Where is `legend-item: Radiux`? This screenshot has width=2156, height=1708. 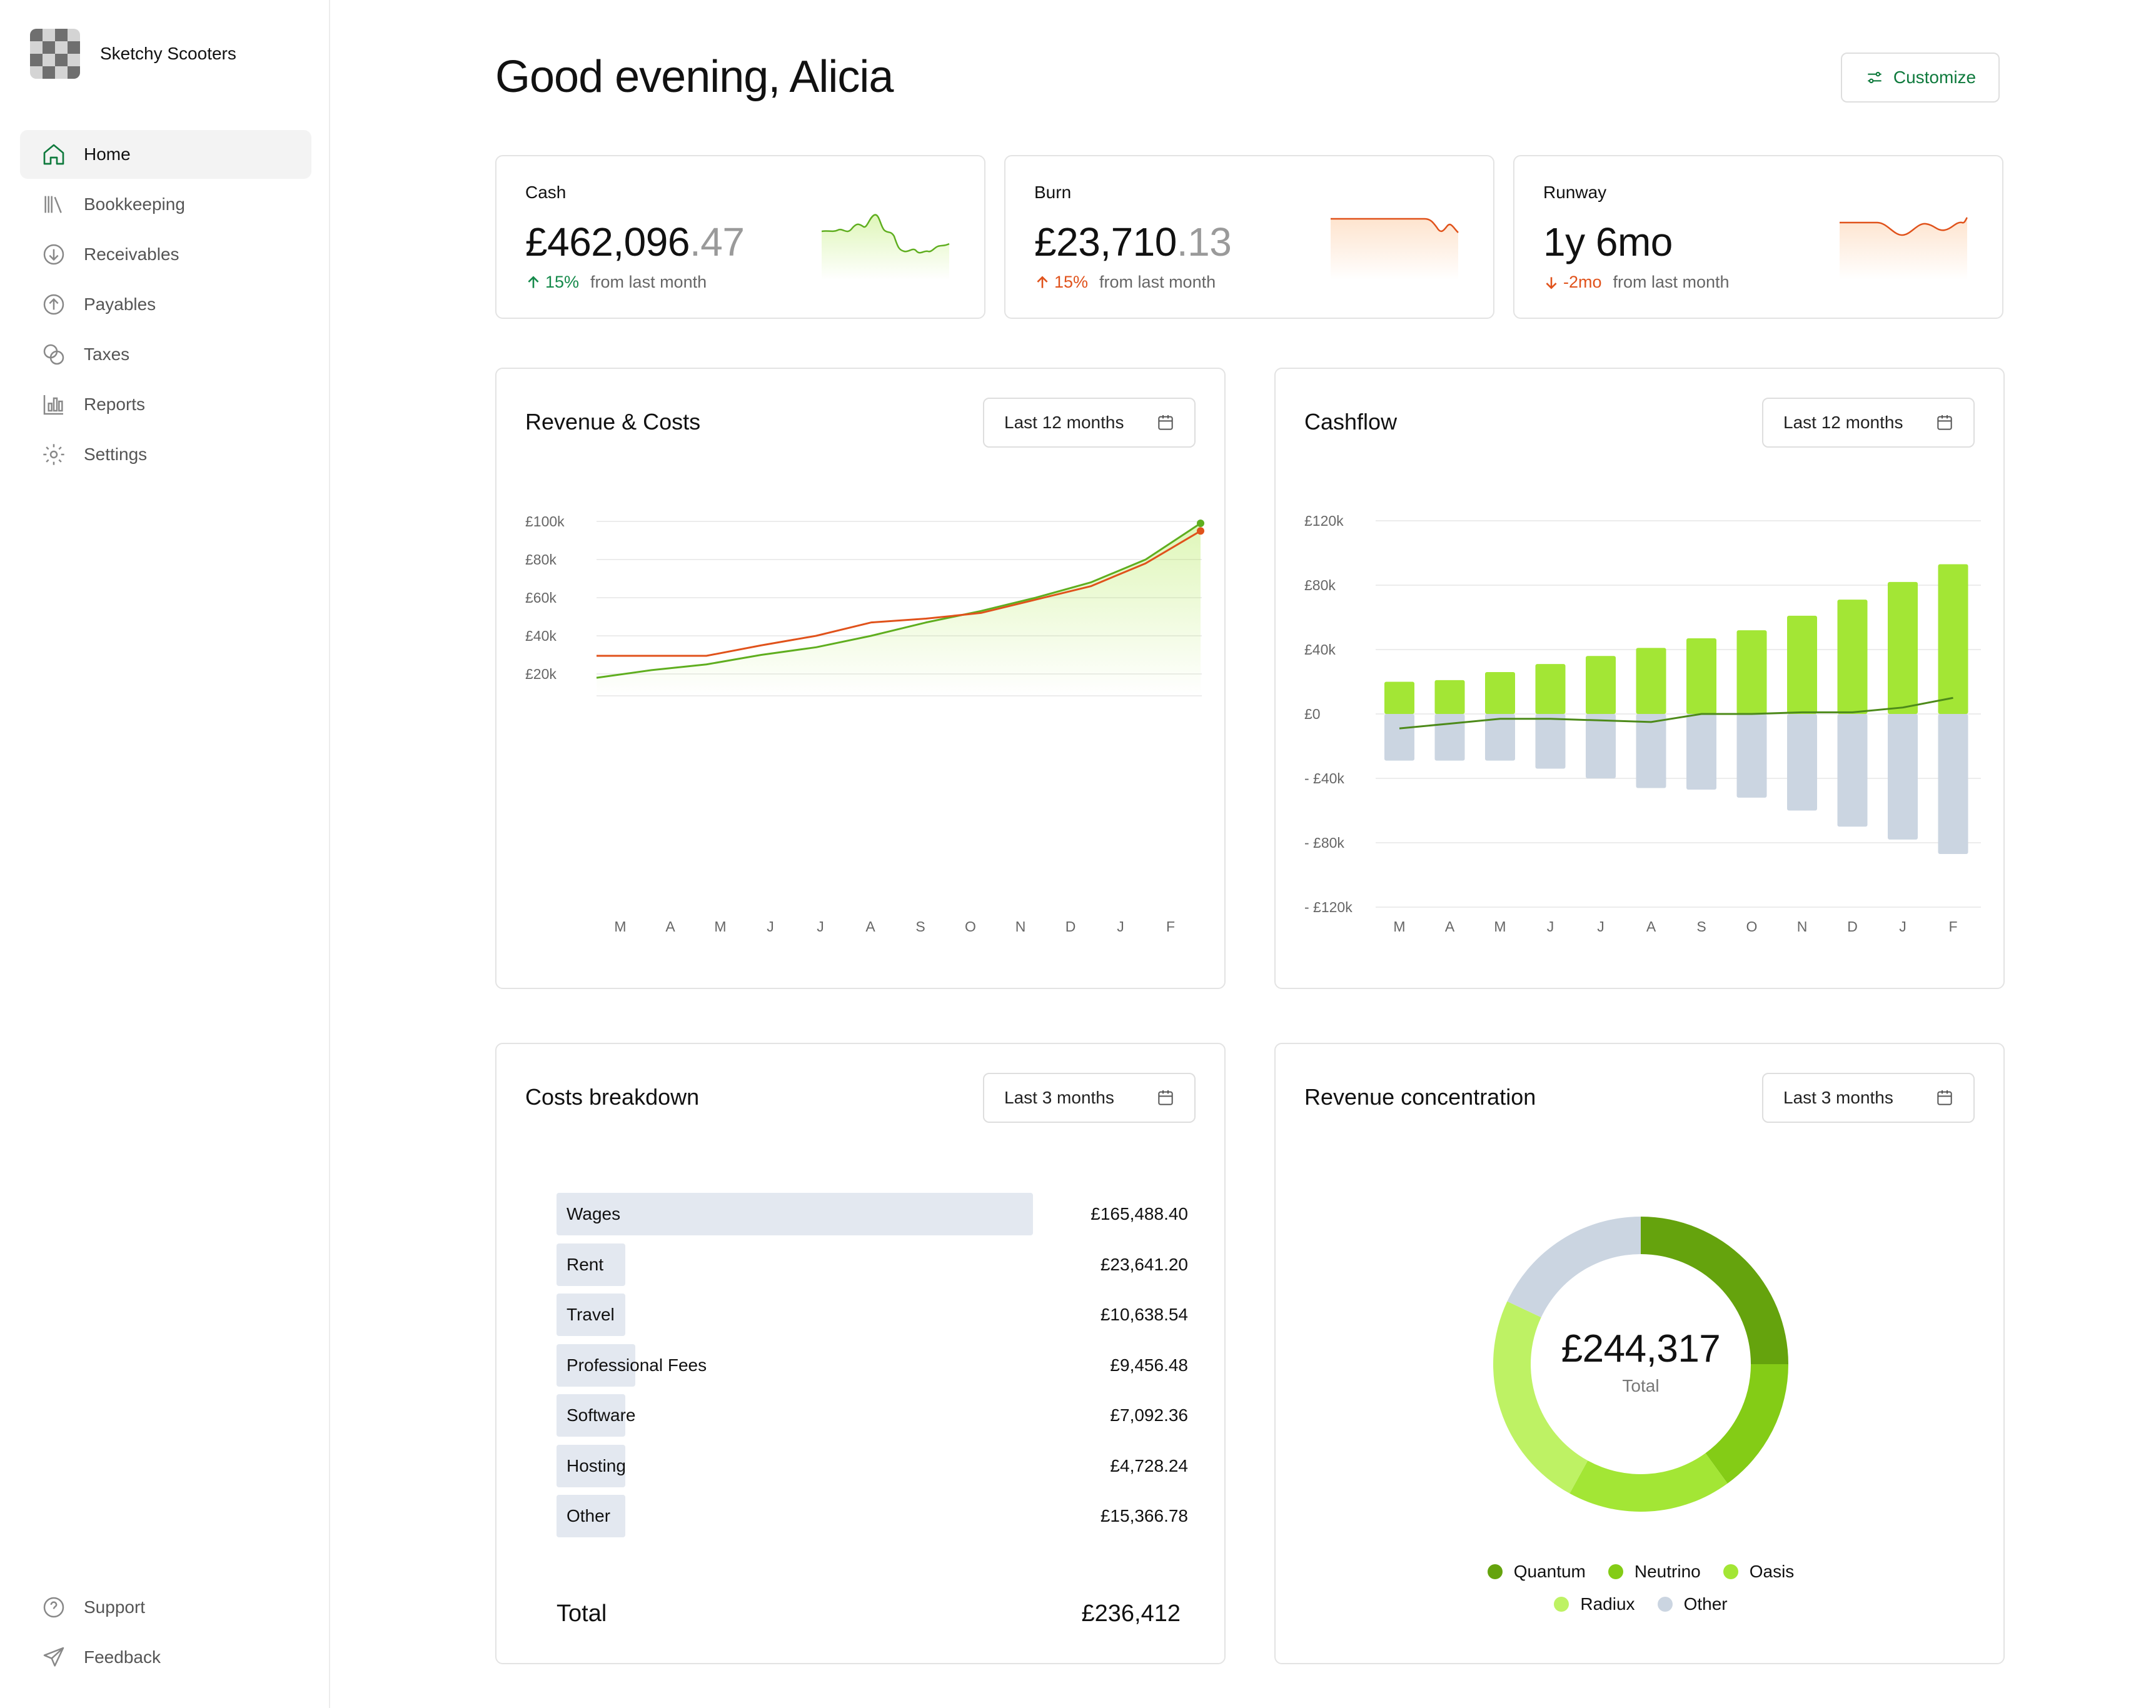 legend-item: Radiux is located at coordinates (1594, 1604).